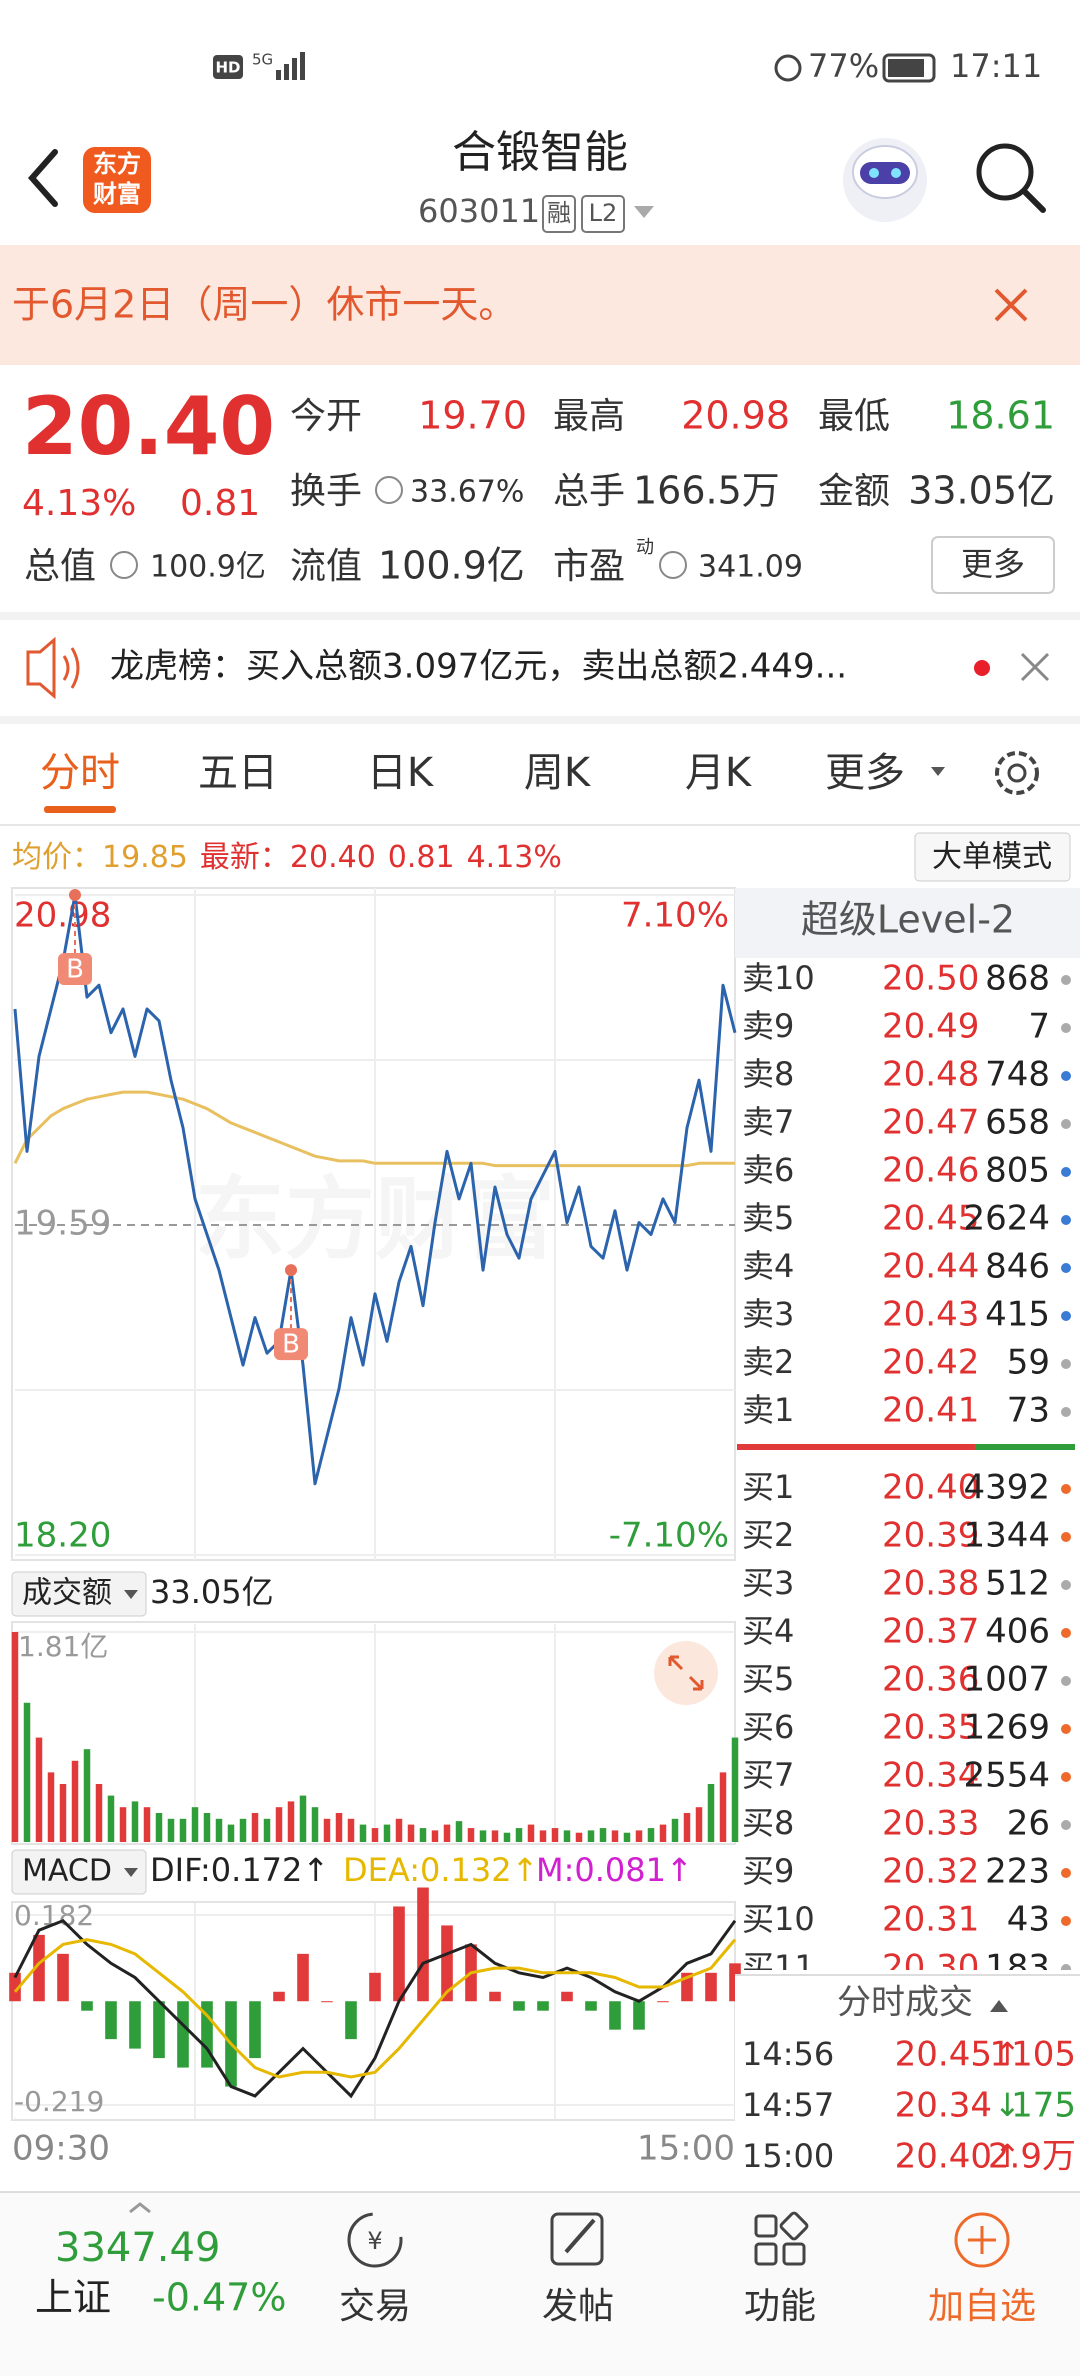 The width and height of the screenshot is (1080, 2376). Describe the element at coordinates (540, 2284) in the screenshot. I see `bottom-nav` at that location.